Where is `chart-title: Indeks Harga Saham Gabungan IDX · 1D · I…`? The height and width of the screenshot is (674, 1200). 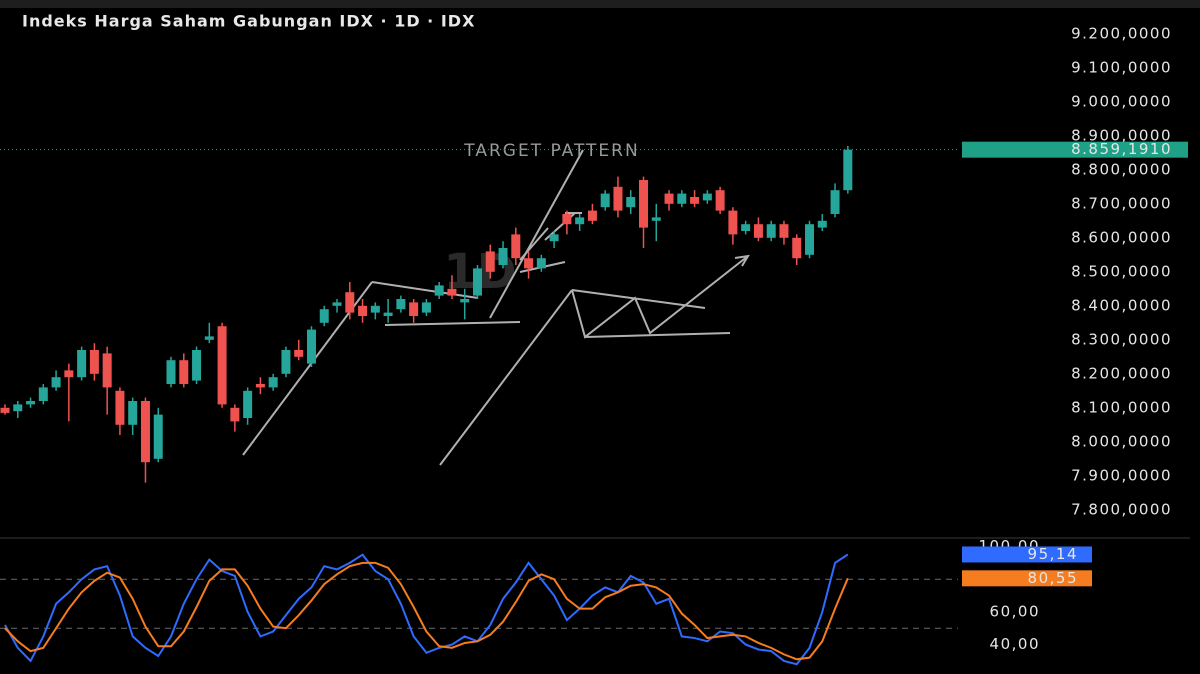 chart-title: Indeks Harga Saham Gabungan IDX · 1D · I… is located at coordinates (248, 21).